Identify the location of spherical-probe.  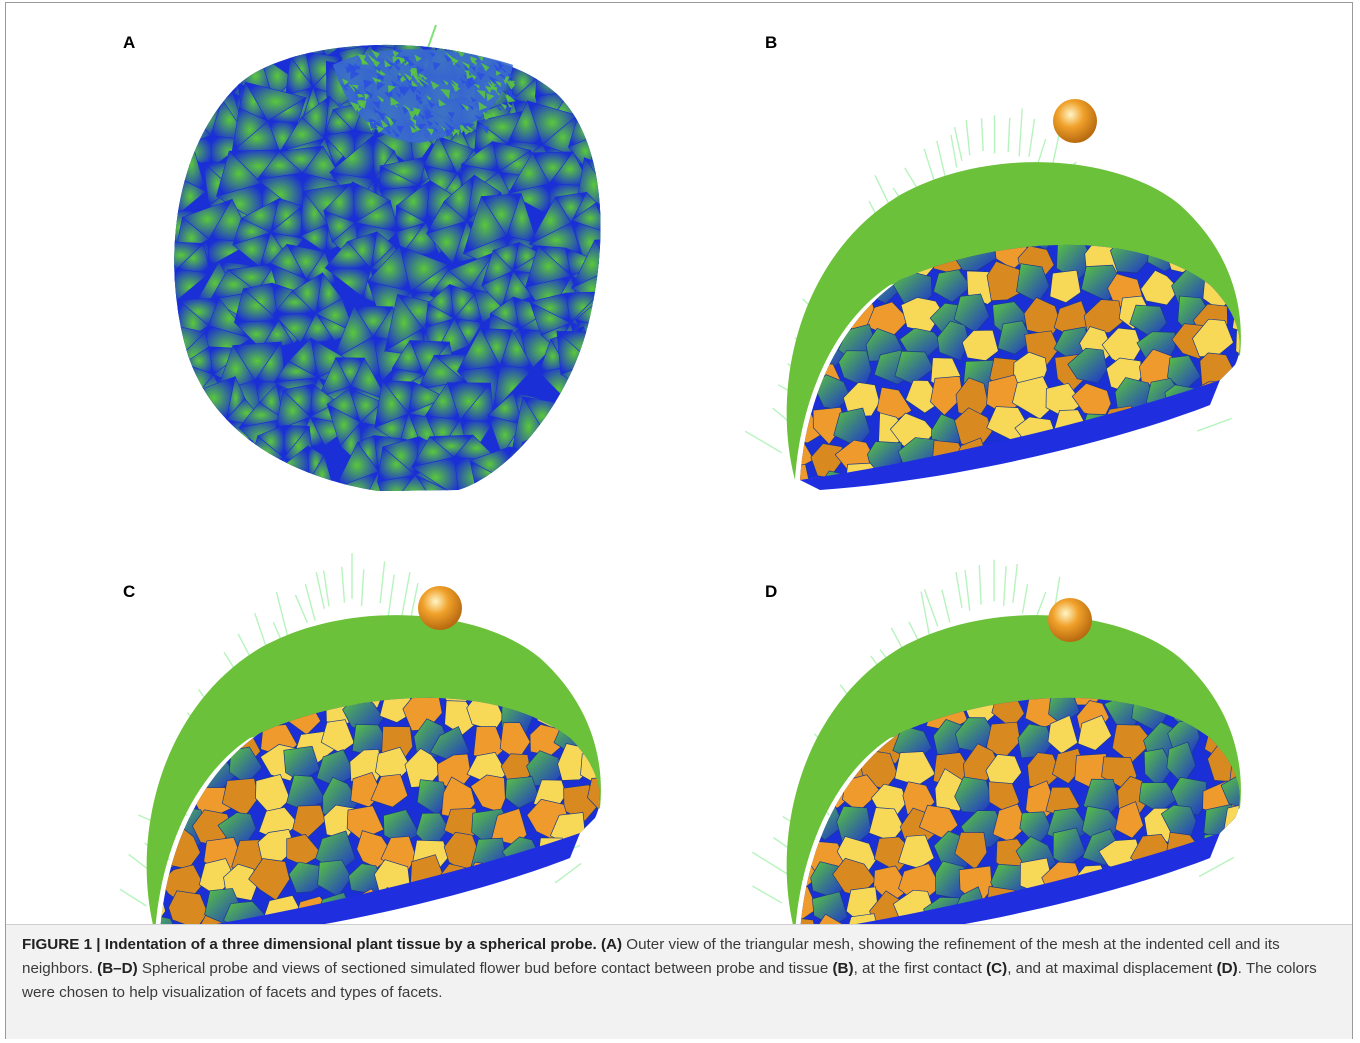
(440, 608).